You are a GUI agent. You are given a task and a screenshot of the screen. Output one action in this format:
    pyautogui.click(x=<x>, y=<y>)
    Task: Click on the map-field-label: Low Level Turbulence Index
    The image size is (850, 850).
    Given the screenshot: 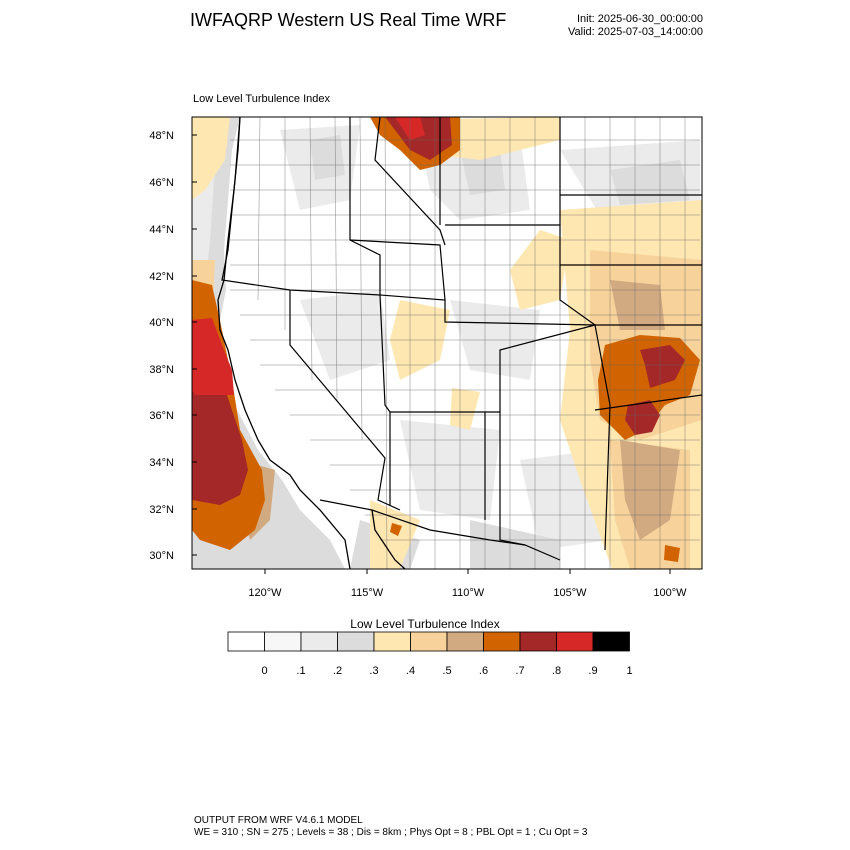 What is the action you would take?
    pyautogui.click(x=261, y=99)
    